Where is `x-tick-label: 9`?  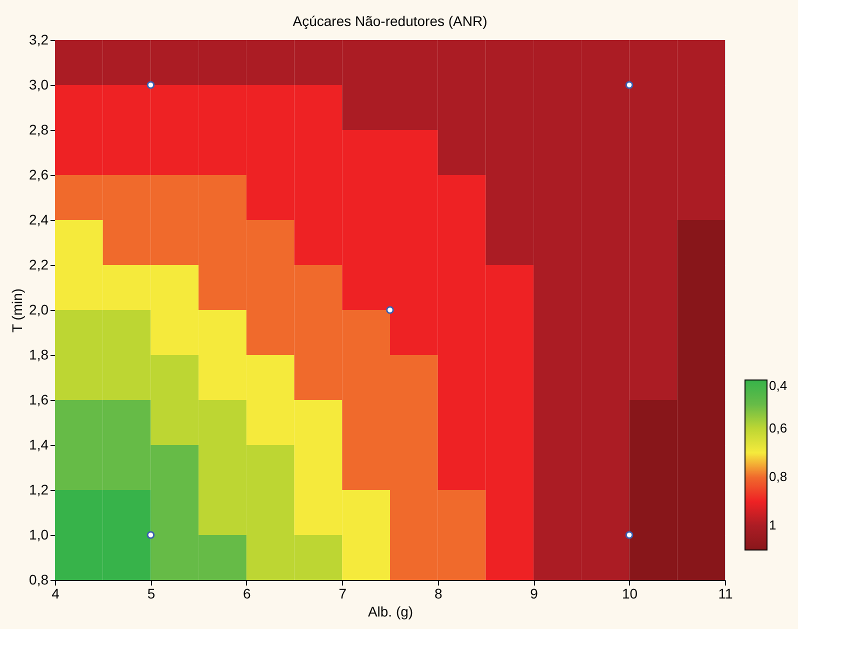
x-tick-label: 9 is located at coordinates (534, 594).